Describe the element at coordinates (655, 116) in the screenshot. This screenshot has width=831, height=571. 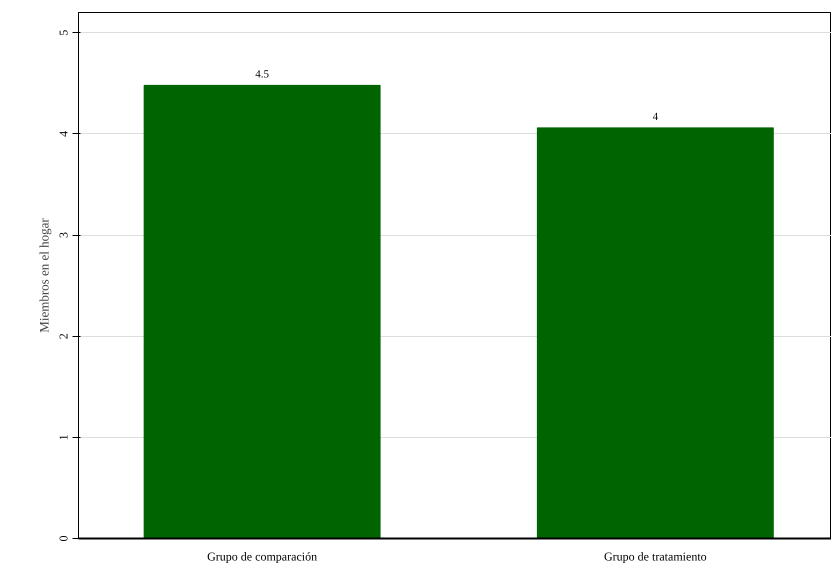
I see `data-label: 4` at that location.